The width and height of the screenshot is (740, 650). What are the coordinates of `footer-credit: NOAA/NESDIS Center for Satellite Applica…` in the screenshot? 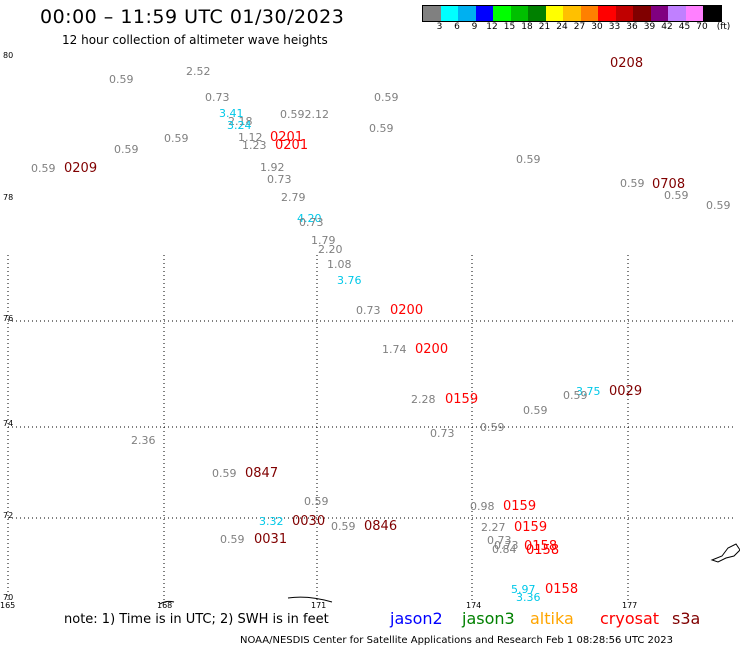 It's located at (456, 640).